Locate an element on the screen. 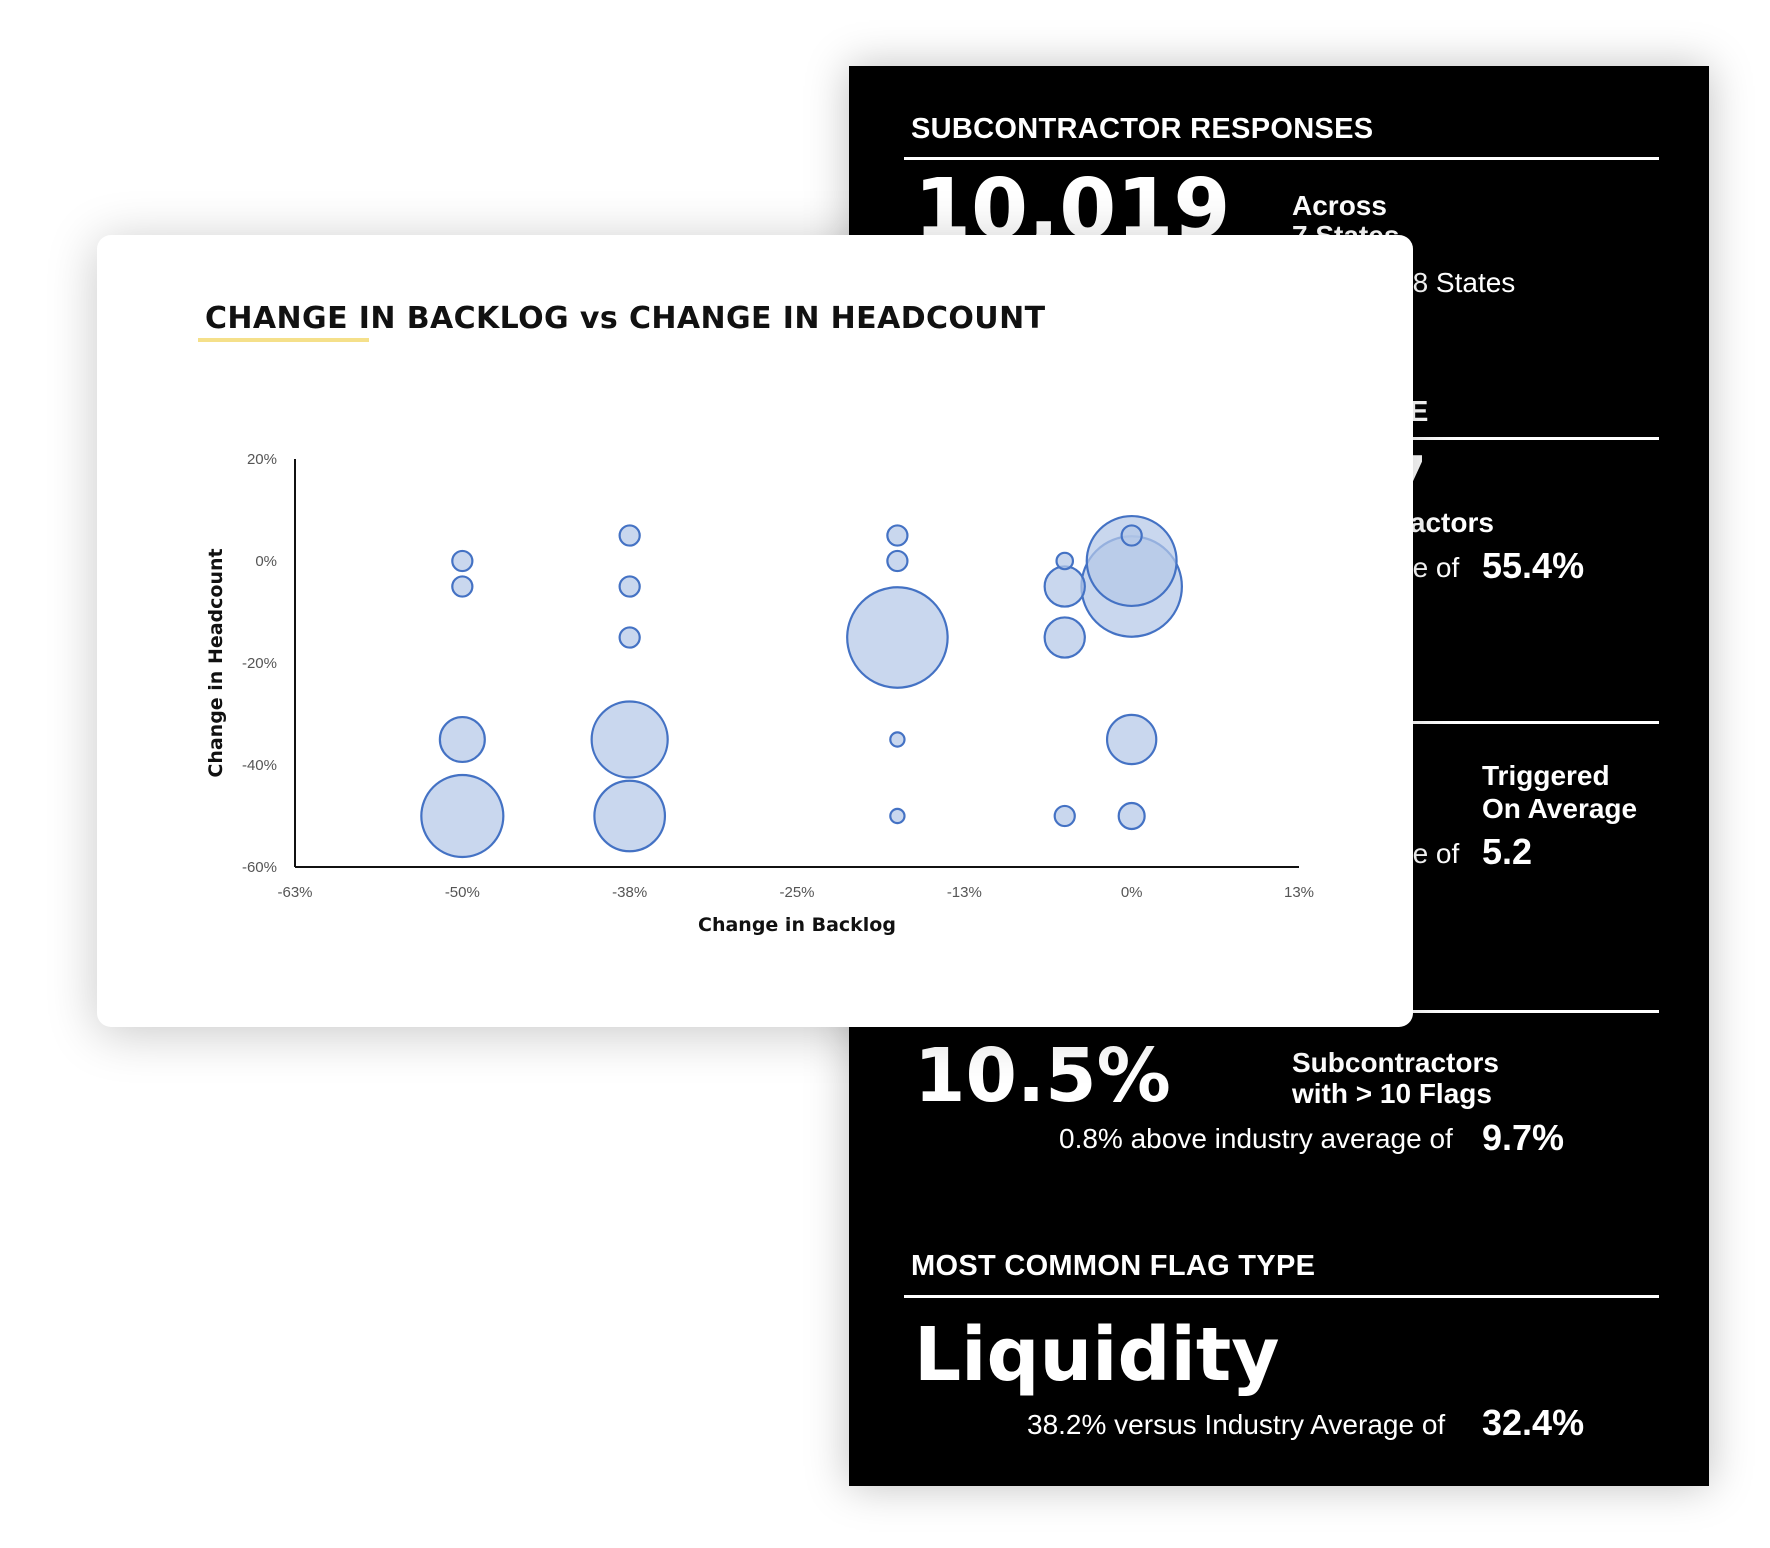 The image size is (1770, 1548). flag-type-subvalue: 32.4% is located at coordinates (1533, 1422).